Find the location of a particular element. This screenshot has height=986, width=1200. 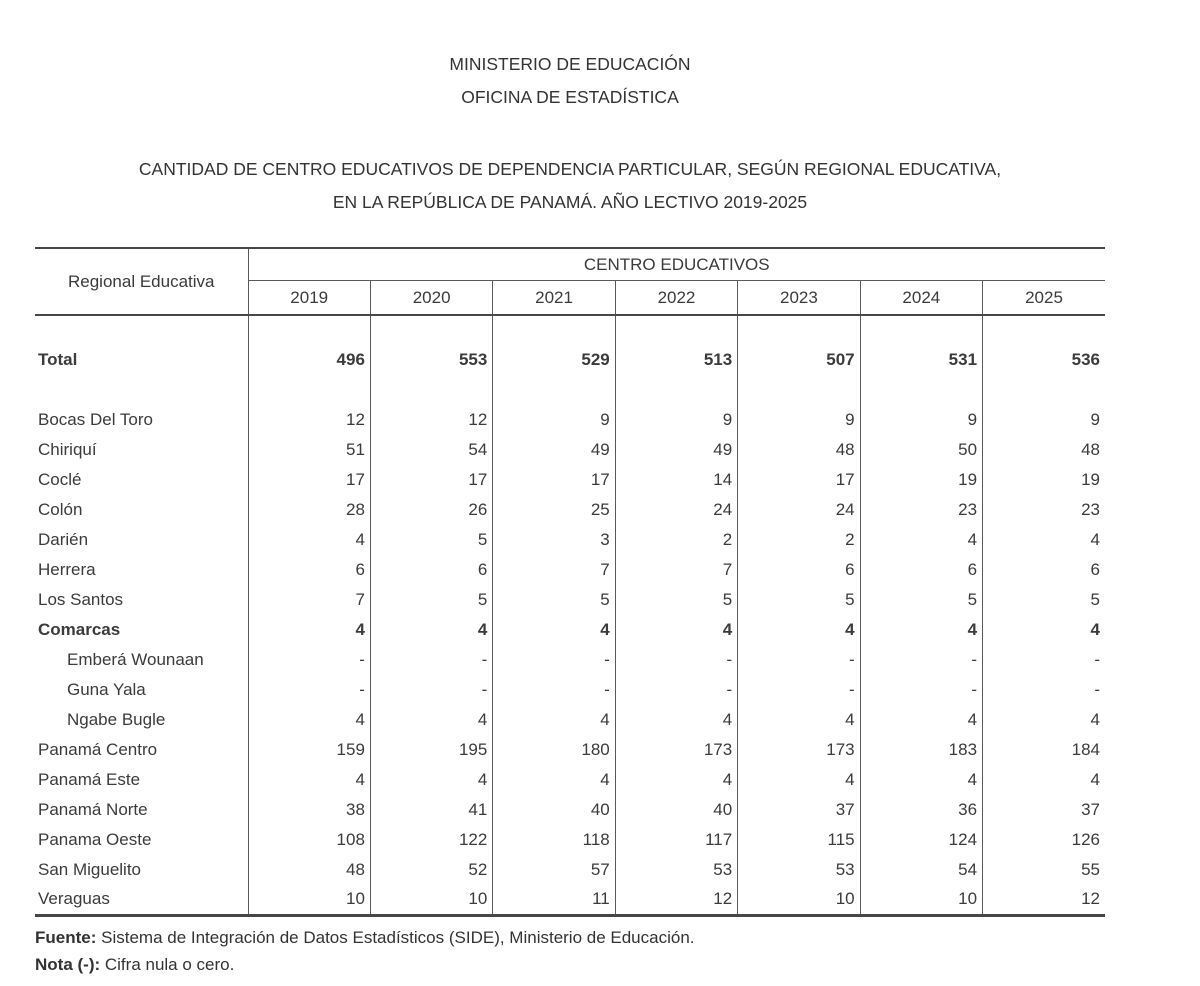

value-cell: 536 is located at coordinates (1043, 360).